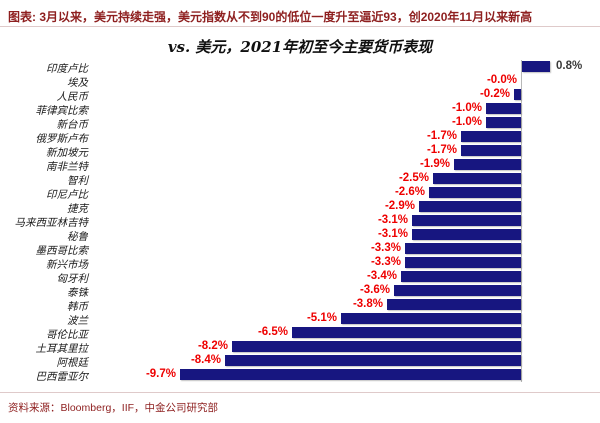 The width and height of the screenshot is (600, 423). What do you see at coordinates (67, 69) in the screenshot?
I see `category-label: 印度卢比` at bounding box center [67, 69].